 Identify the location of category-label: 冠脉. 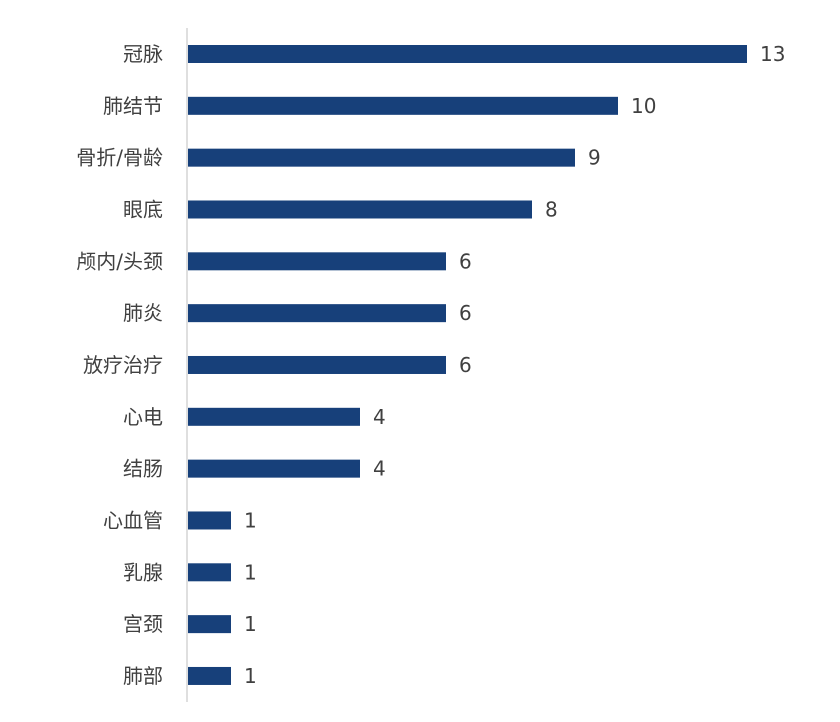
(143, 54).